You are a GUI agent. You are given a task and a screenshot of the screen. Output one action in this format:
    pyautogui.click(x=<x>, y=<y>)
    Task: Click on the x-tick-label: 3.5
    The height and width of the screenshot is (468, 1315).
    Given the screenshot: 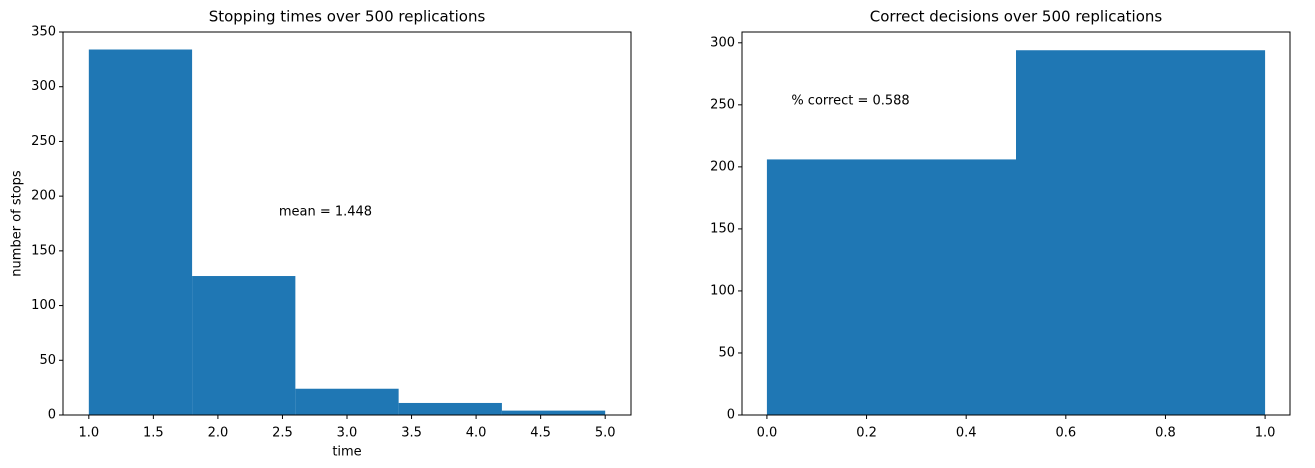 What is the action you would take?
    pyautogui.click(x=411, y=433)
    